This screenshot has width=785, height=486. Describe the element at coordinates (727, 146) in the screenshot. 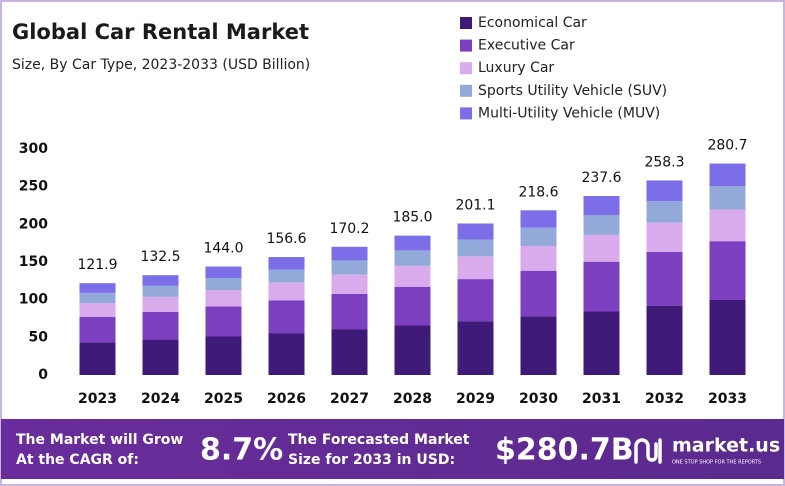

I see `total-label: 280.7` at that location.